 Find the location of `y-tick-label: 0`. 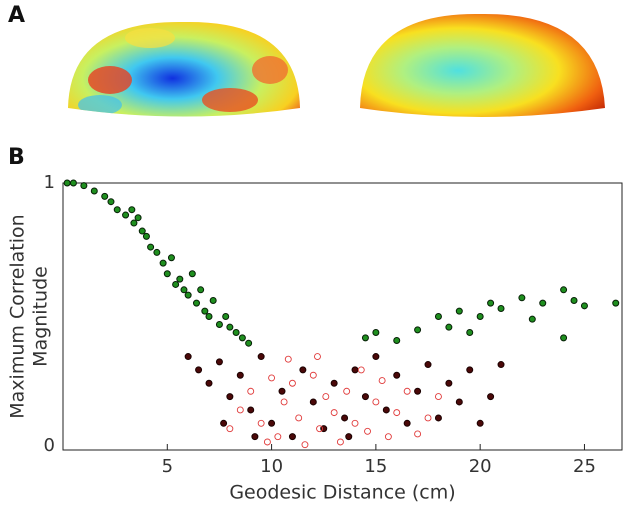

y-tick-label: 0 is located at coordinates (49, 445).